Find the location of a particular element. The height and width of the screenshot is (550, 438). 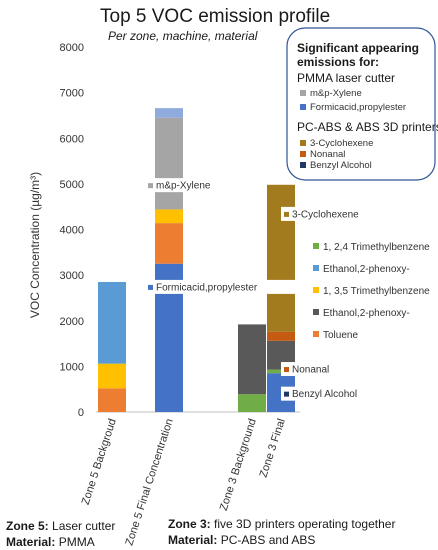

y-tick-label: 7000 is located at coordinates (72, 94).